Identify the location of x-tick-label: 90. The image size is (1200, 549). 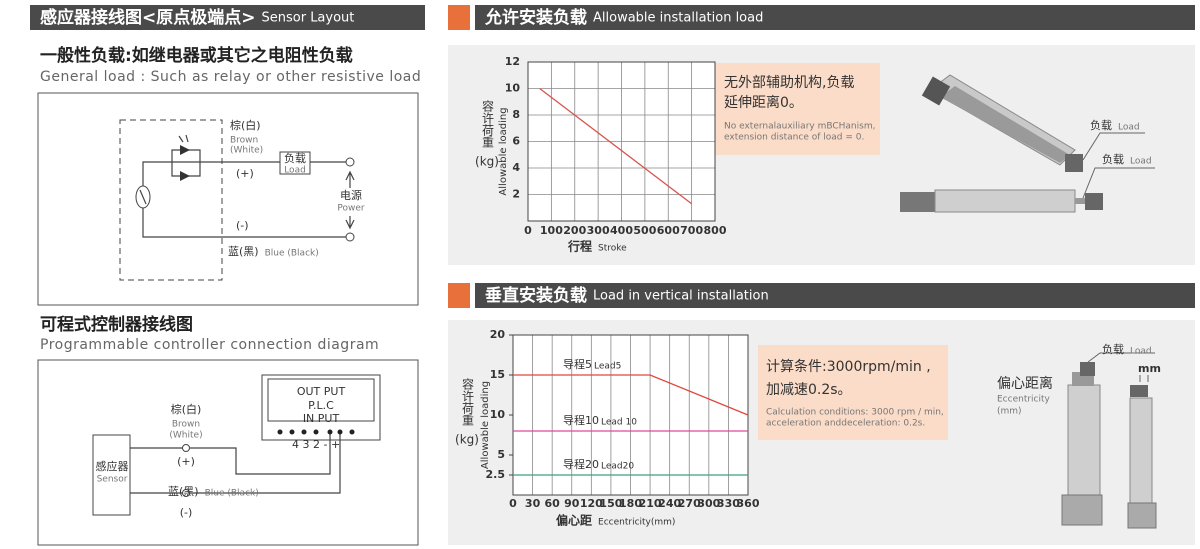
(572, 503).